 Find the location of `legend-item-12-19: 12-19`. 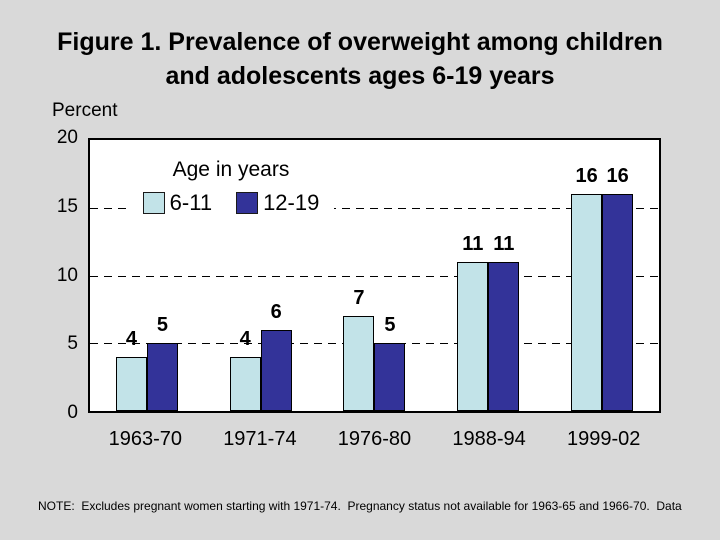

legend-item-12-19: 12-19 is located at coordinates (277, 203).